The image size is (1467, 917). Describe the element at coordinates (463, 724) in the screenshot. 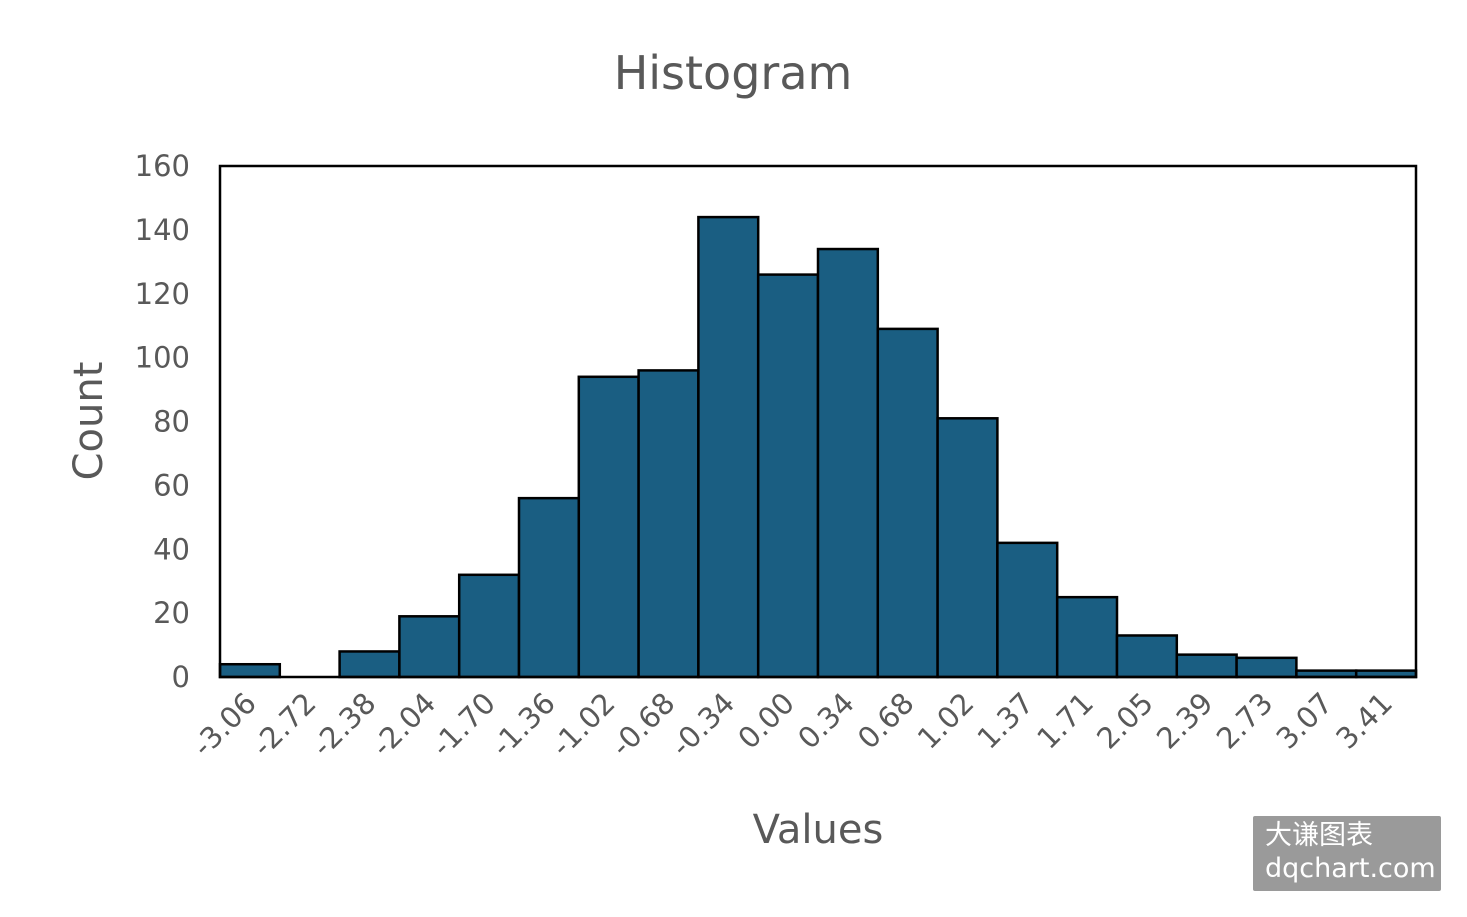

I see `x-tick-label: -1.70` at that location.